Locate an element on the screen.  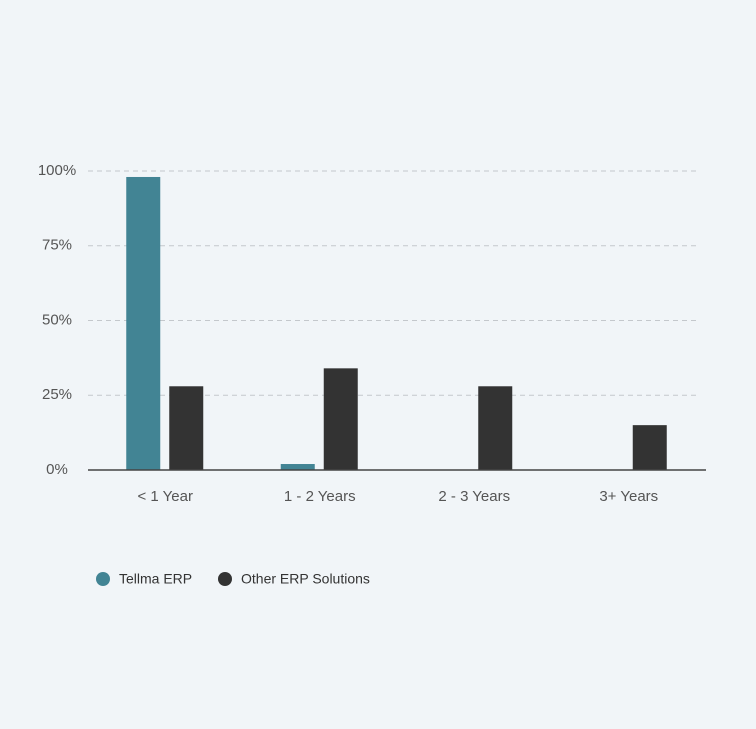
x-tick-label: 1 - 2 Years is located at coordinates (320, 496).